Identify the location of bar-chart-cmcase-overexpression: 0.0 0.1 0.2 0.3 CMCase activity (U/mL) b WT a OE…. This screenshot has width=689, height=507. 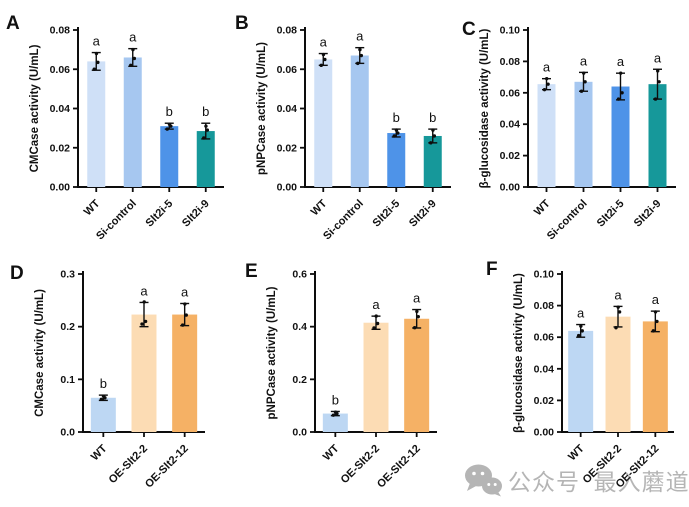
(119, 380).